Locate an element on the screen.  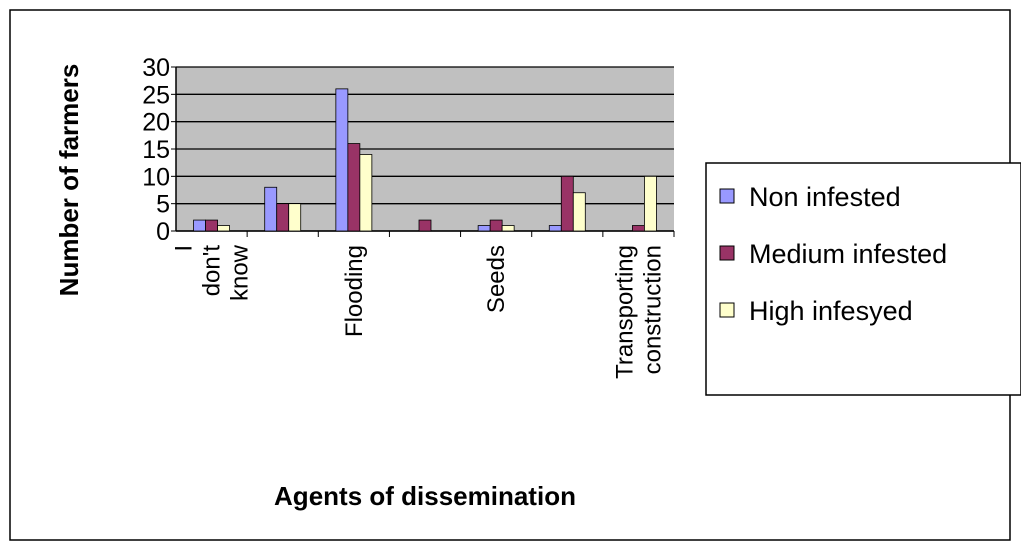
y-tick-label: 20 is located at coordinates (156, 123).